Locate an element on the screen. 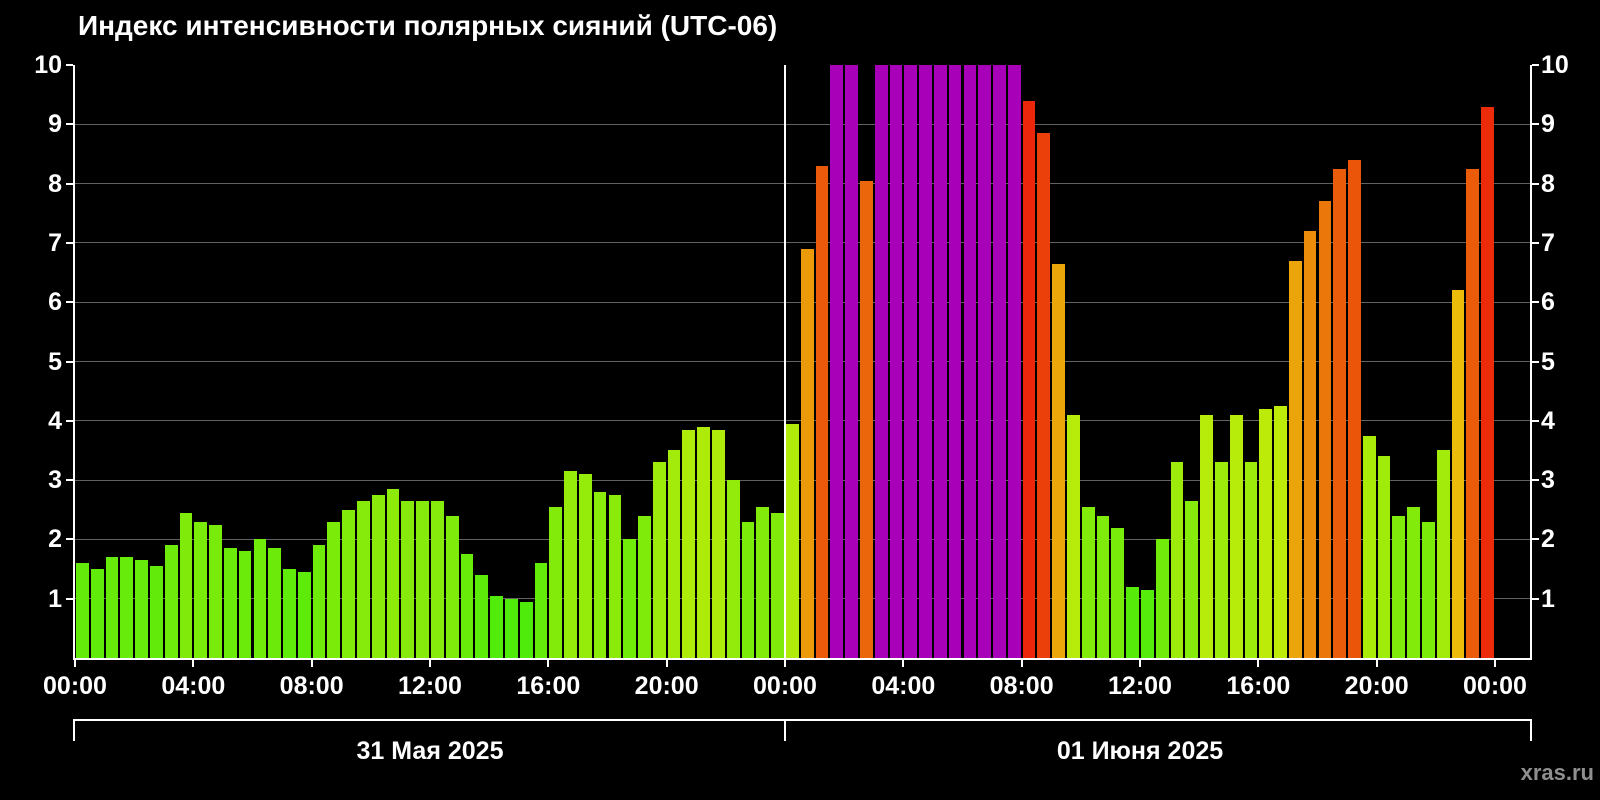  y-axis-label-right: 6 is located at coordinates (1548, 302).